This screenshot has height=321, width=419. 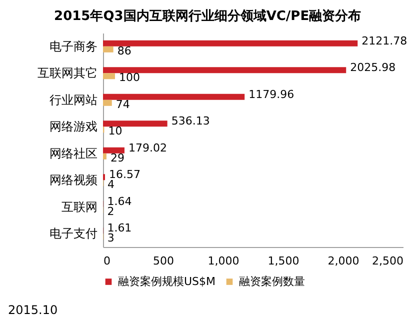 I want to click on x-tick-label: 1,500, so click(x=284, y=261).